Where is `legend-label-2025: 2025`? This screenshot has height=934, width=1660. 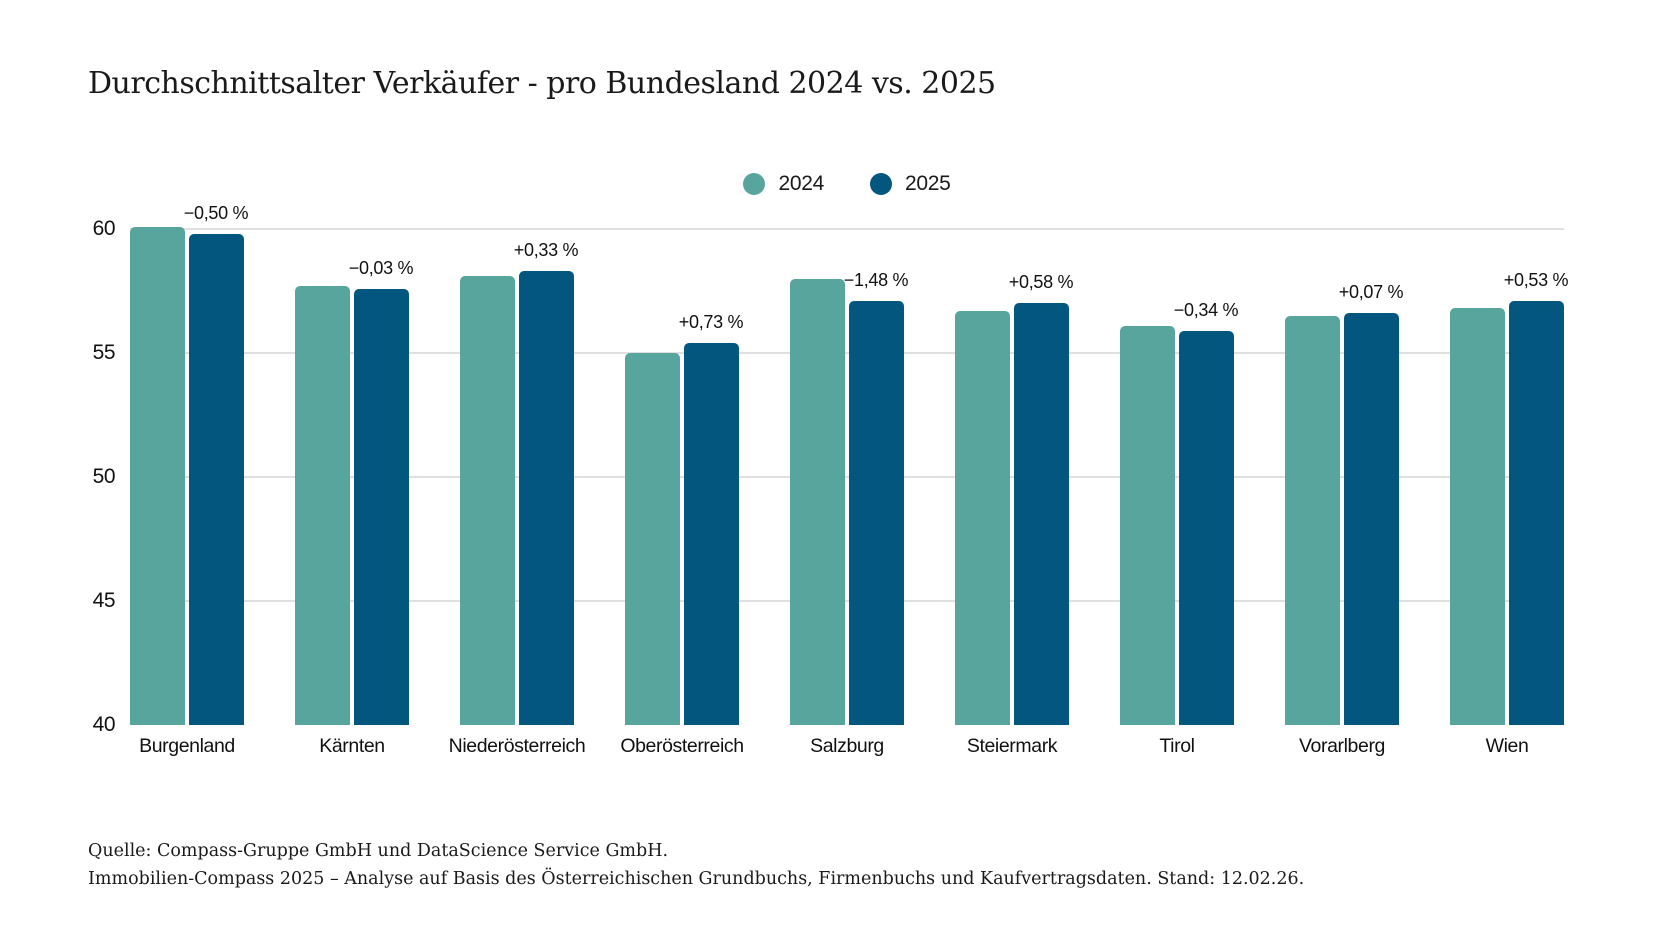 legend-label-2025: 2025 is located at coordinates (928, 183).